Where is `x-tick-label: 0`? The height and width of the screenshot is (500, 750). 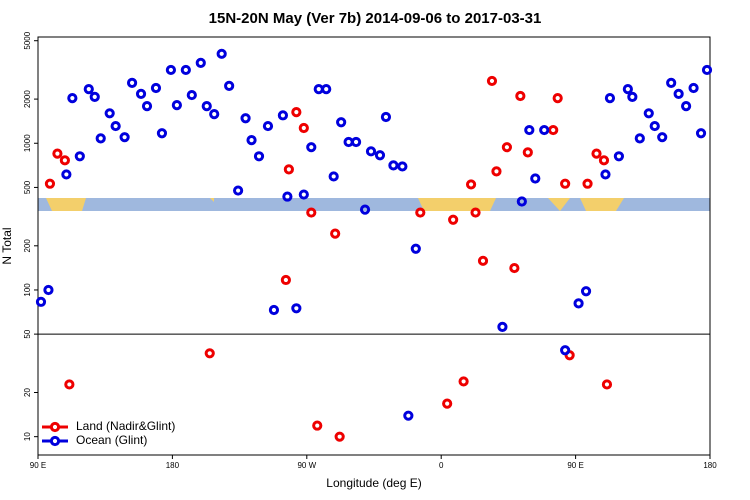
x-tick-label: 0 is located at coordinates (441, 465).